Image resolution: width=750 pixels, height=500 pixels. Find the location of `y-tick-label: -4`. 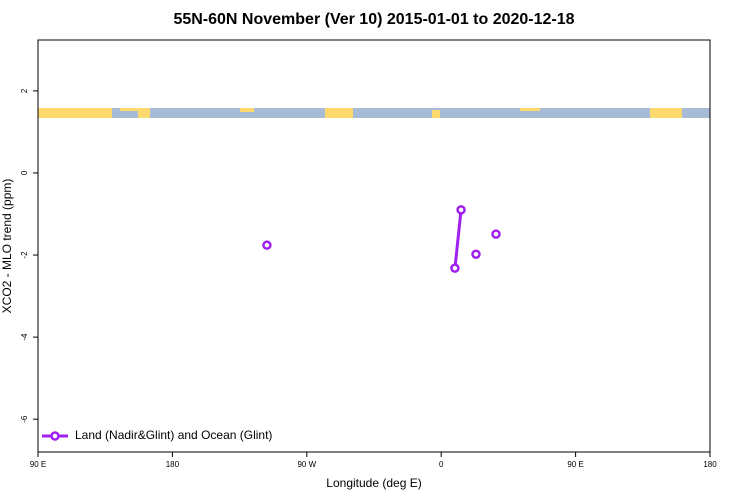

y-tick-label: -4 is located at coordinates (24, 337).